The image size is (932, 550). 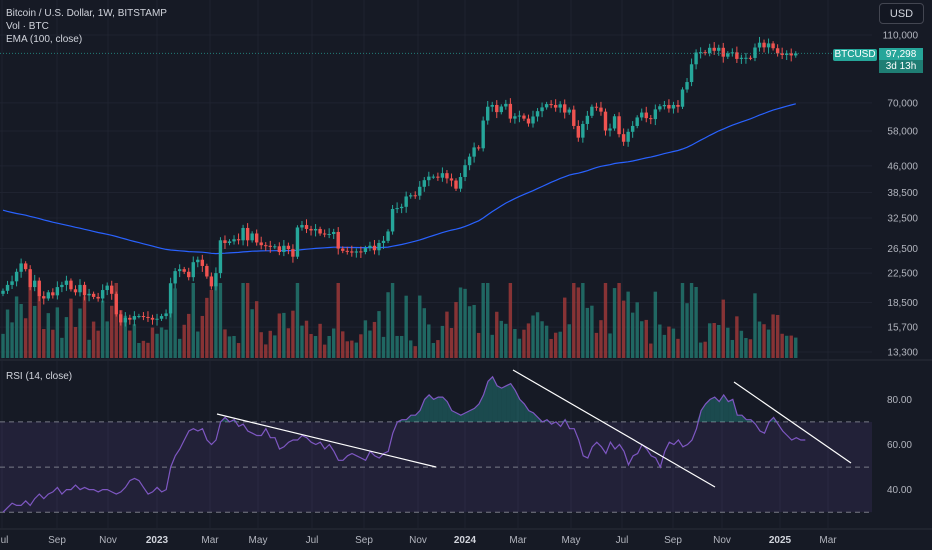 What do you see at coordinates (518, 540) in the screenshot?
I see `x-tick-label: Mar` at bounding box center [518, 540].